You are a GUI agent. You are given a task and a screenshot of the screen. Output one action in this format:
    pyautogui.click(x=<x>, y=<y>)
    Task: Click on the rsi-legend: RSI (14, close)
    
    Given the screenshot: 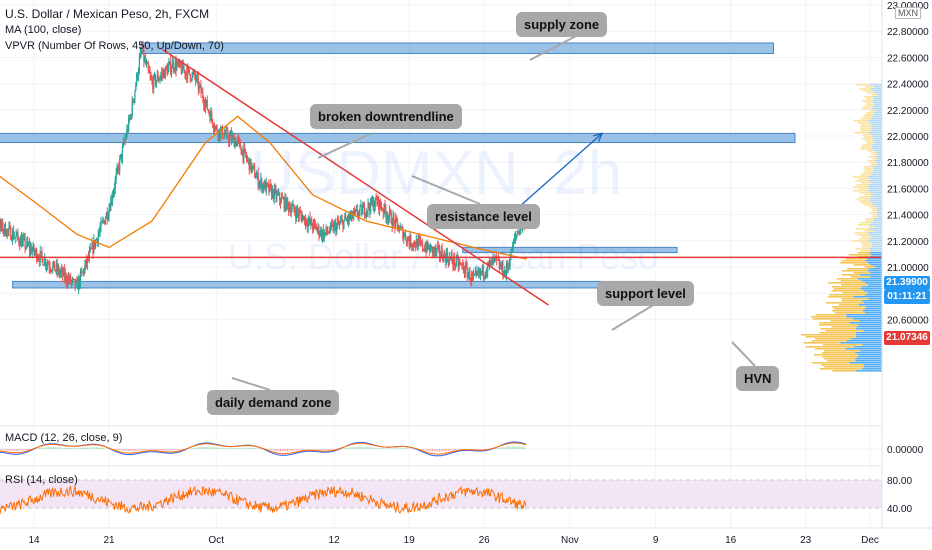 What is the action you would take?
    pyautogui.click(x=41, y=480)
    